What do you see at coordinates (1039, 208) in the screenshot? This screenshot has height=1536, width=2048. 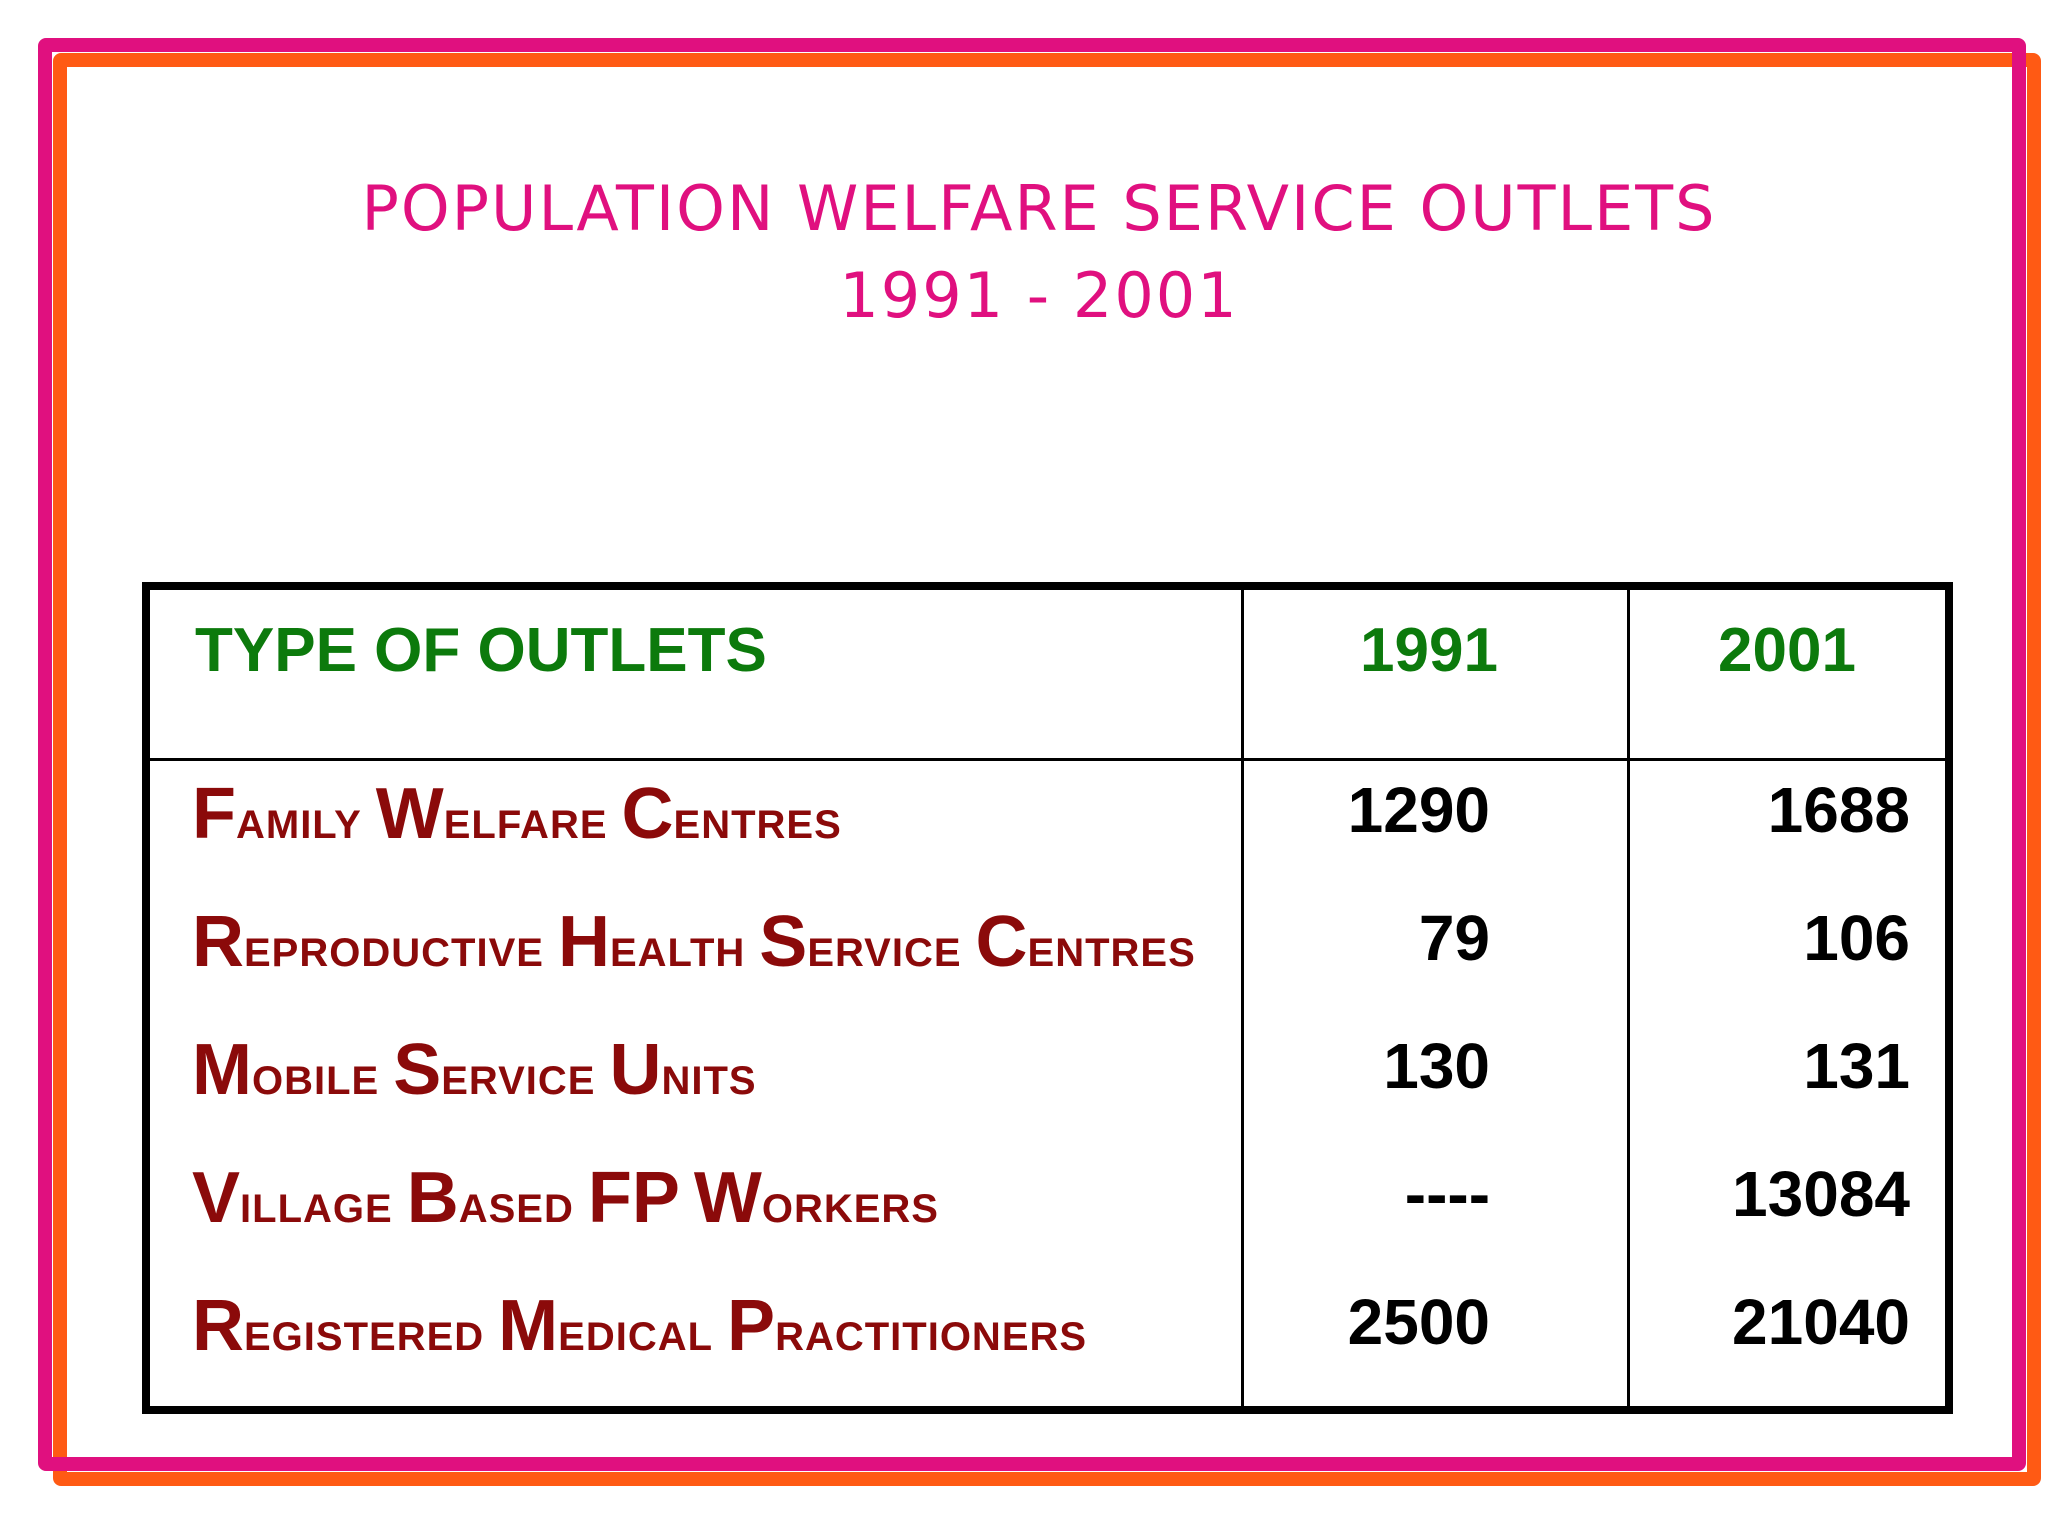 I see `slide-title: POPULATION WELFARE SERVICE OUTLETS` at bounding box center [1039, 208].